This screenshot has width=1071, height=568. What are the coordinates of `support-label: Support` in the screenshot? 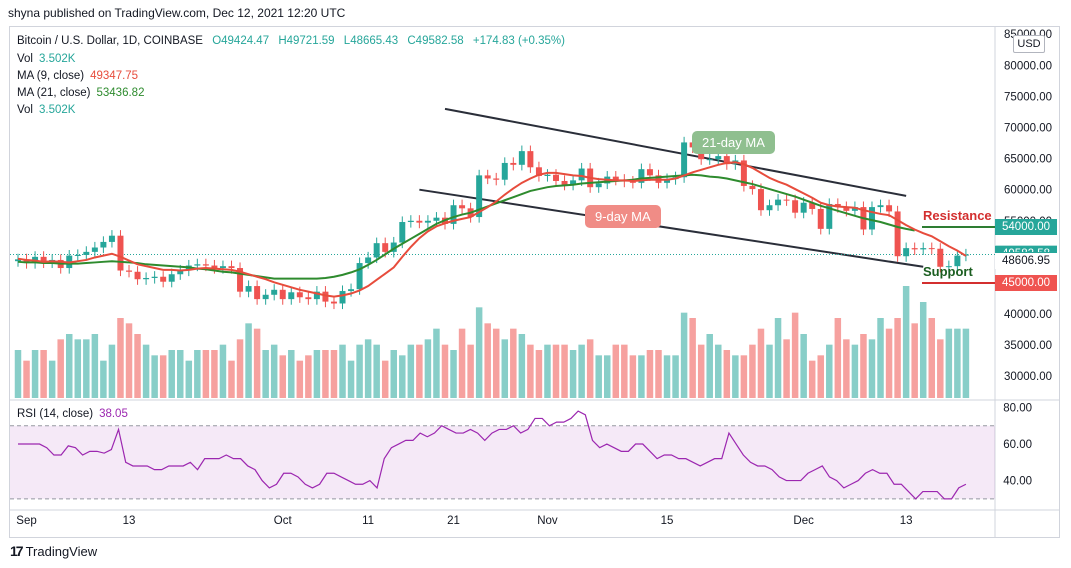 It's located at (948, 271).